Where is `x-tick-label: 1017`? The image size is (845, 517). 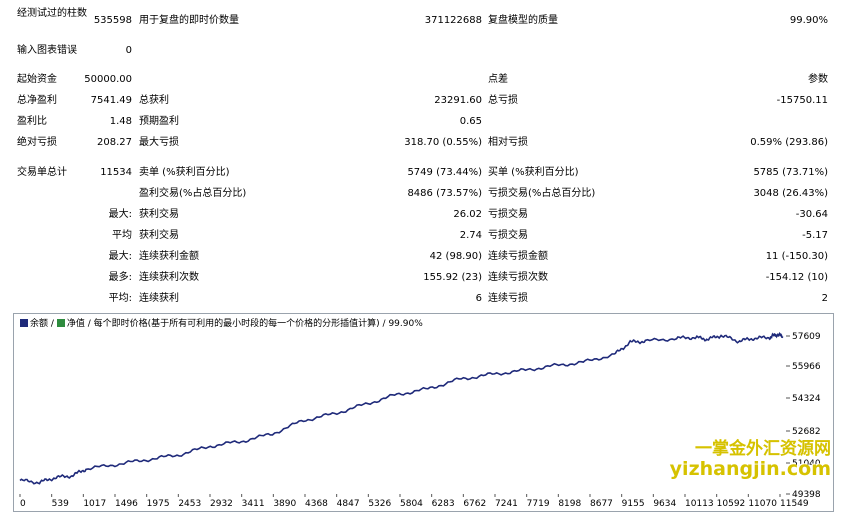
x-tick-label: 1017 is located at coordinates (94, 504).